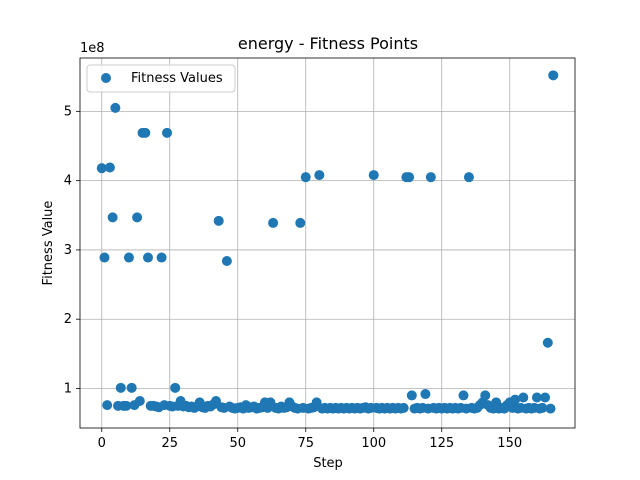  What do you see at coordinates (106, 78) in the screenshot?
I see `legend-marker` at bounding box center [106, 78].